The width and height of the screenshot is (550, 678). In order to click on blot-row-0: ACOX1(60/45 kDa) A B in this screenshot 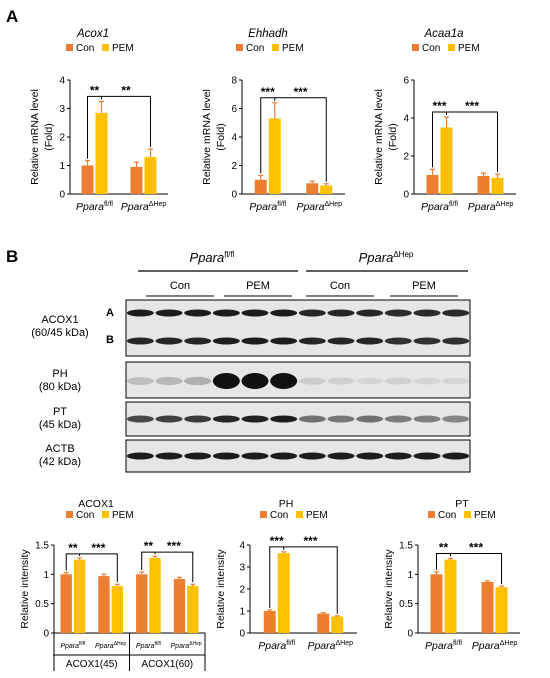, I will do `click(251, 328)`.